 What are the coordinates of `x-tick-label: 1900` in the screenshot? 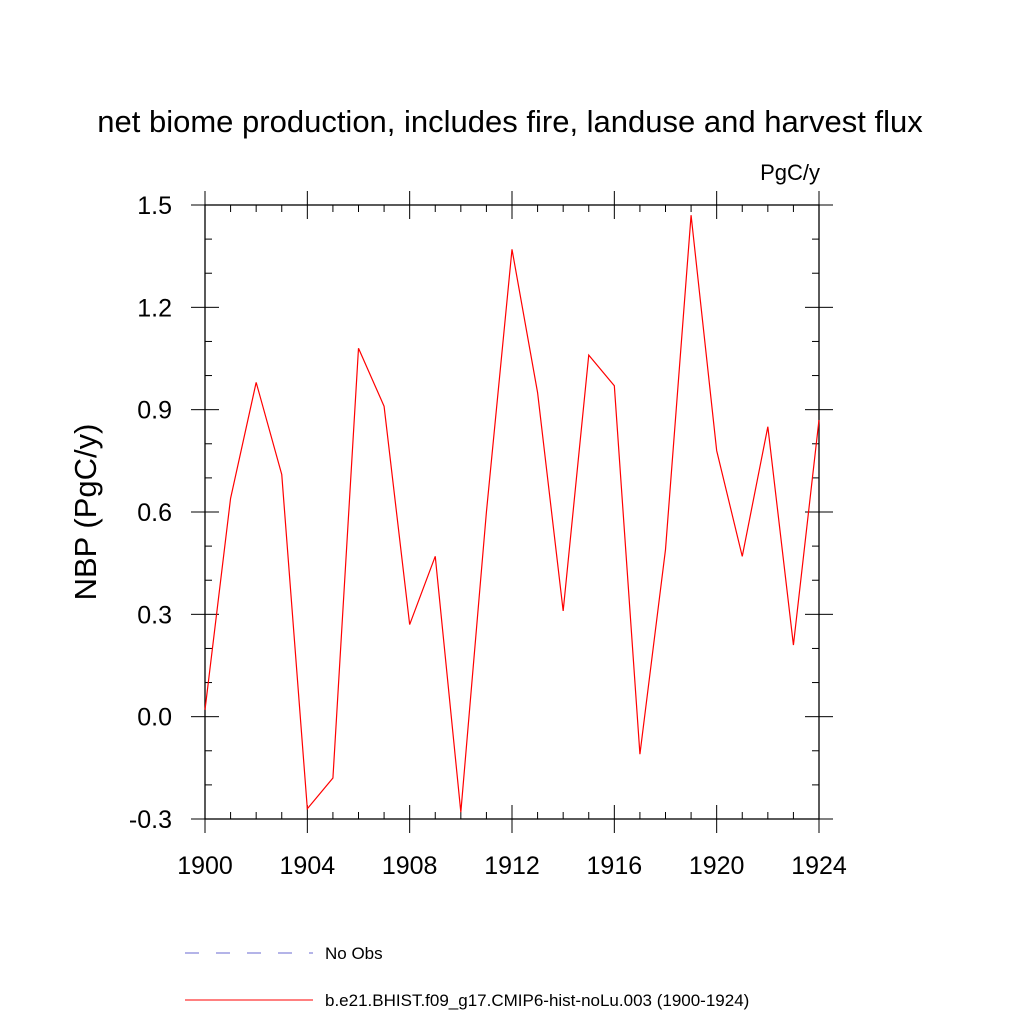 It's located at (205, 866).